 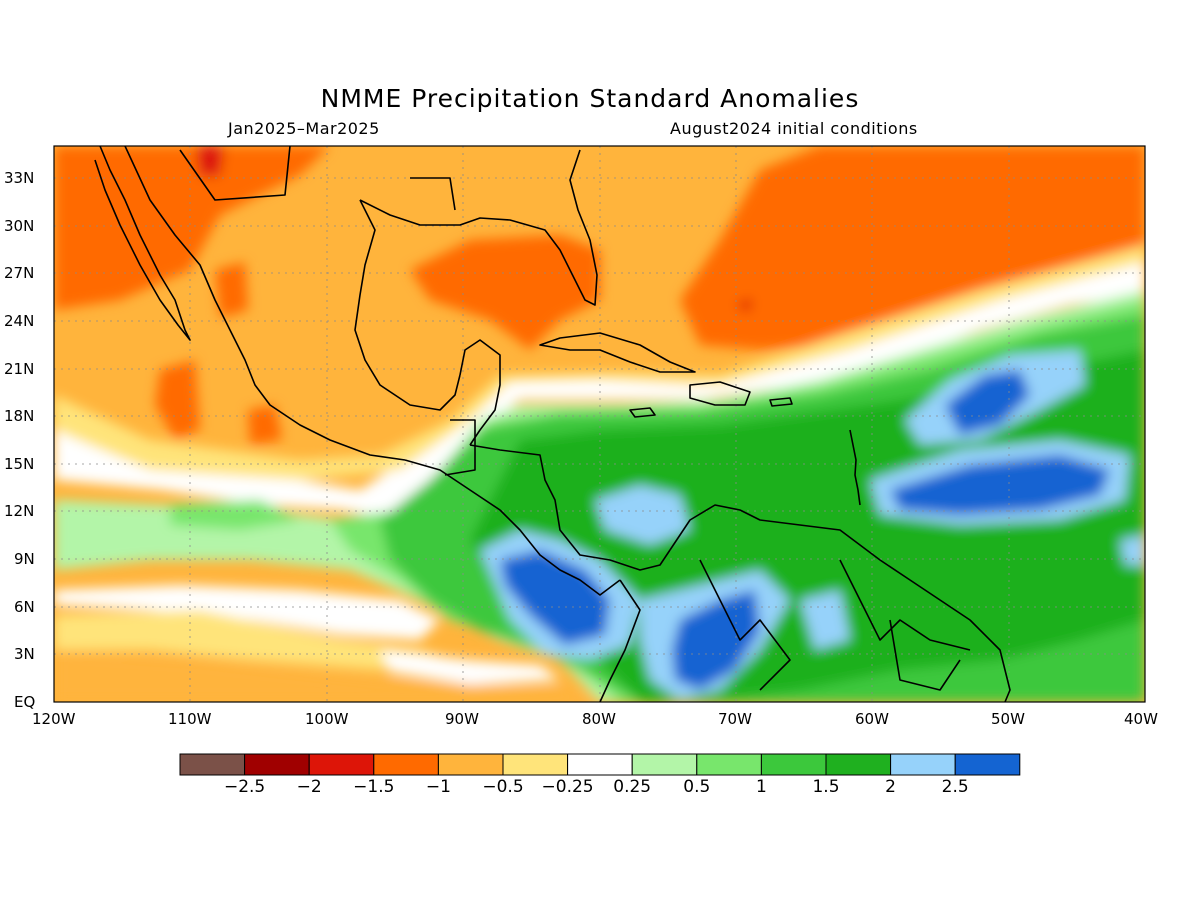 What do you see at coordinates (632, 787) in the screenshot?
I see `colorbar-tick-label: 0.25` at bounding box center [632, 787].